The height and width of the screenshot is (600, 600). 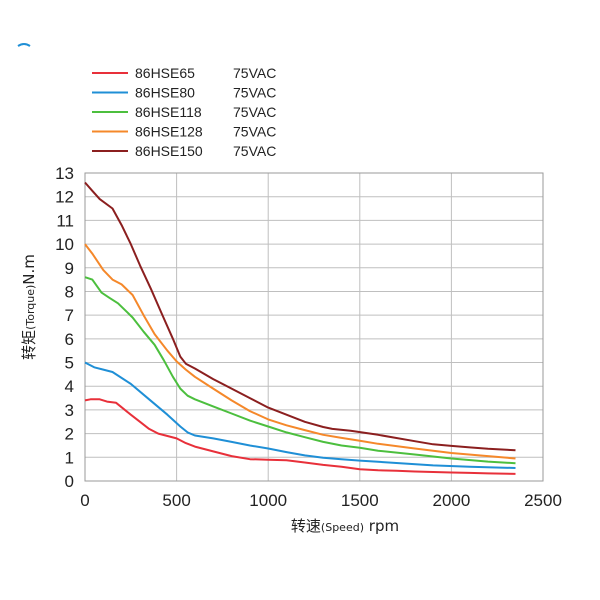 I want to click on series-line-86hse80, so click(x=300, y=415).